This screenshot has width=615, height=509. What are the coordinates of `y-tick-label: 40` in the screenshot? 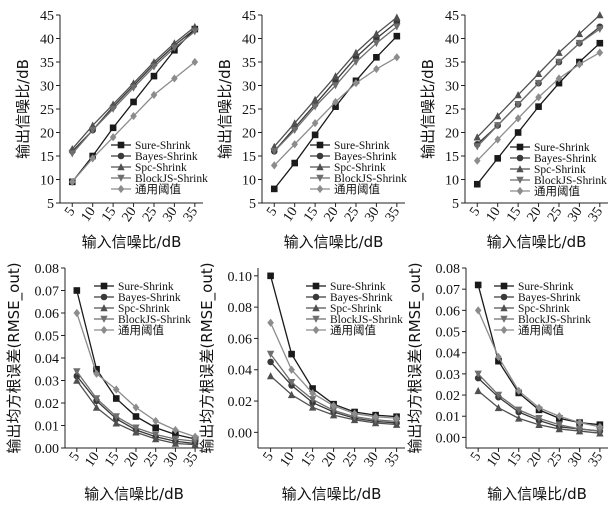 It's located at (452, 40).